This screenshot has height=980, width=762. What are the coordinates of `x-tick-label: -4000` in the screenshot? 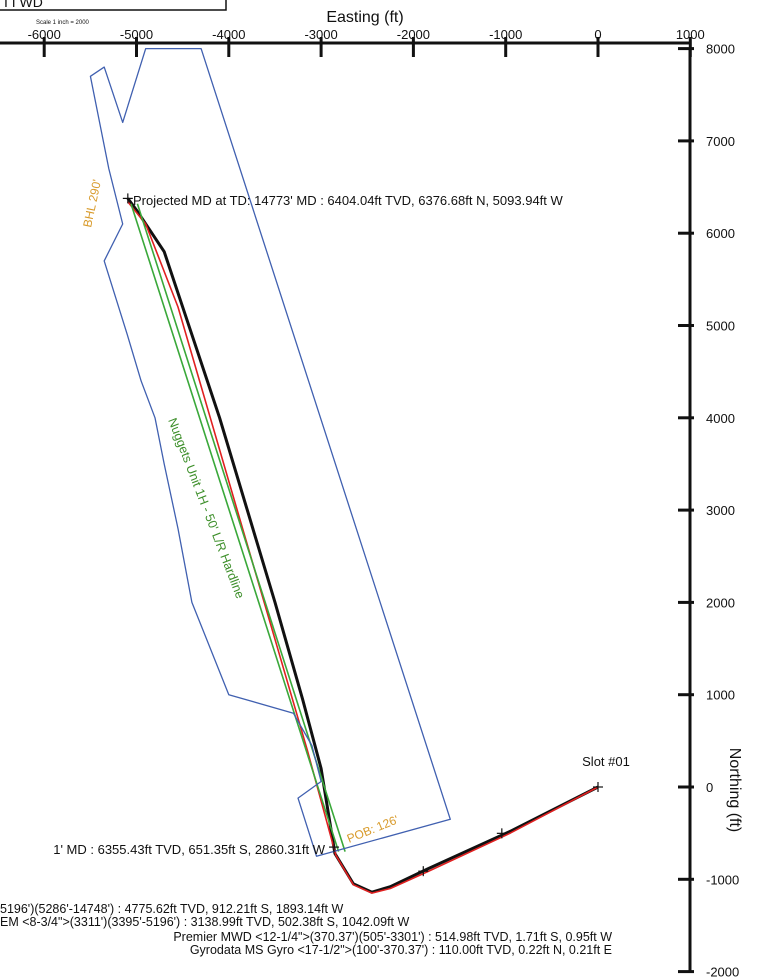 It's located at (228, 34).